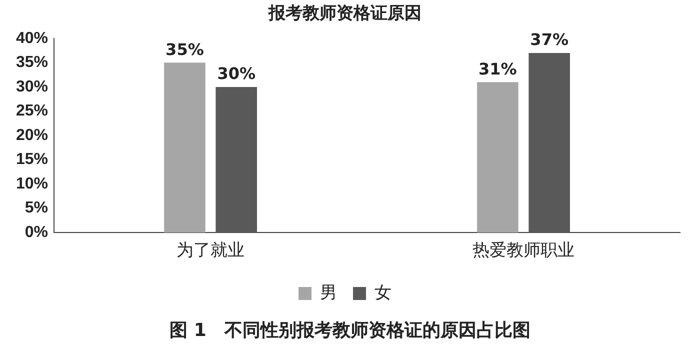 Image resolution: width=700 pixels, height=363 pixels. I want to click on x-tick-label: 热爱教师职业, so click(523, 250).